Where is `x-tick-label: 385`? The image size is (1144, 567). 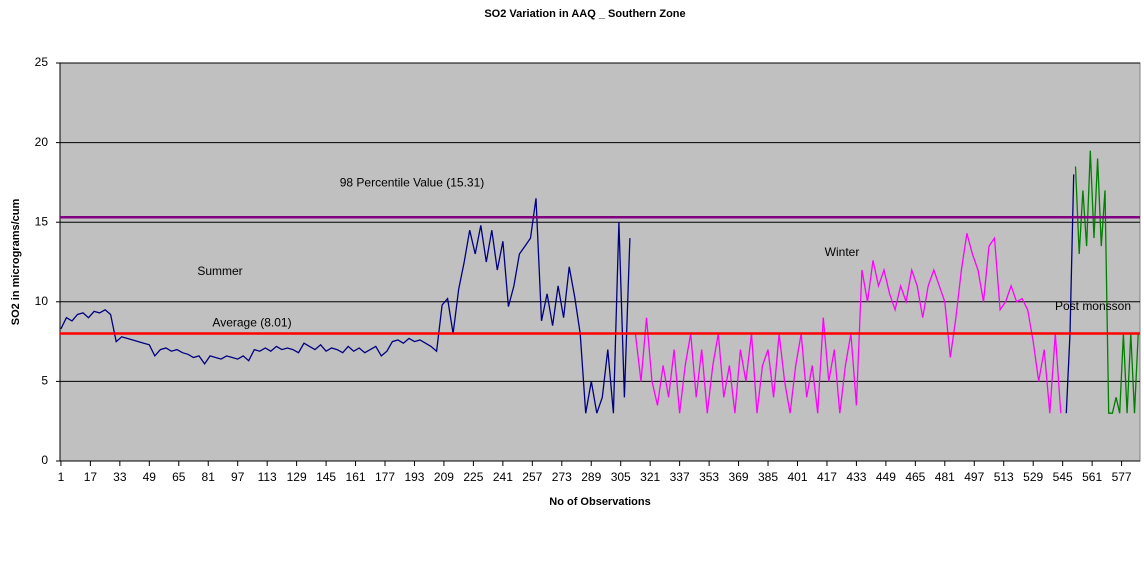
x-tick-label: 385 is located at coordinates (768, 477).